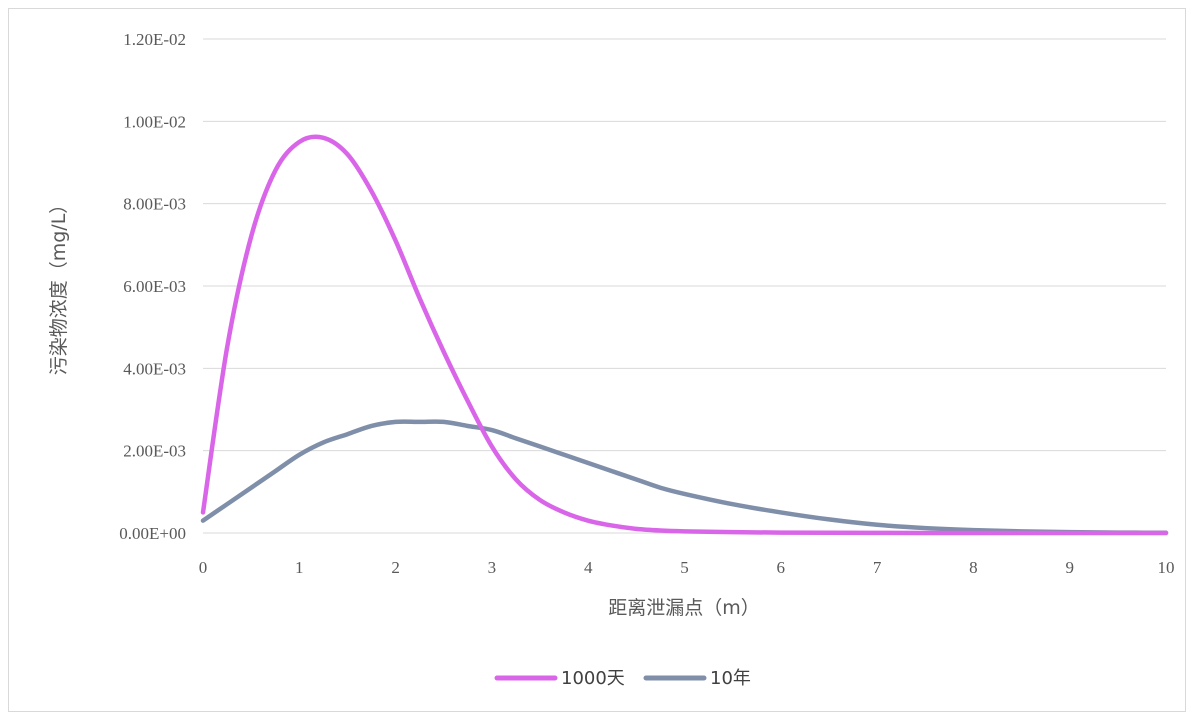 The image size is (1194, 720). Describe the element at coordinates (877, 567) in the screenshot. I see `x-tick-label: 7` at that location.